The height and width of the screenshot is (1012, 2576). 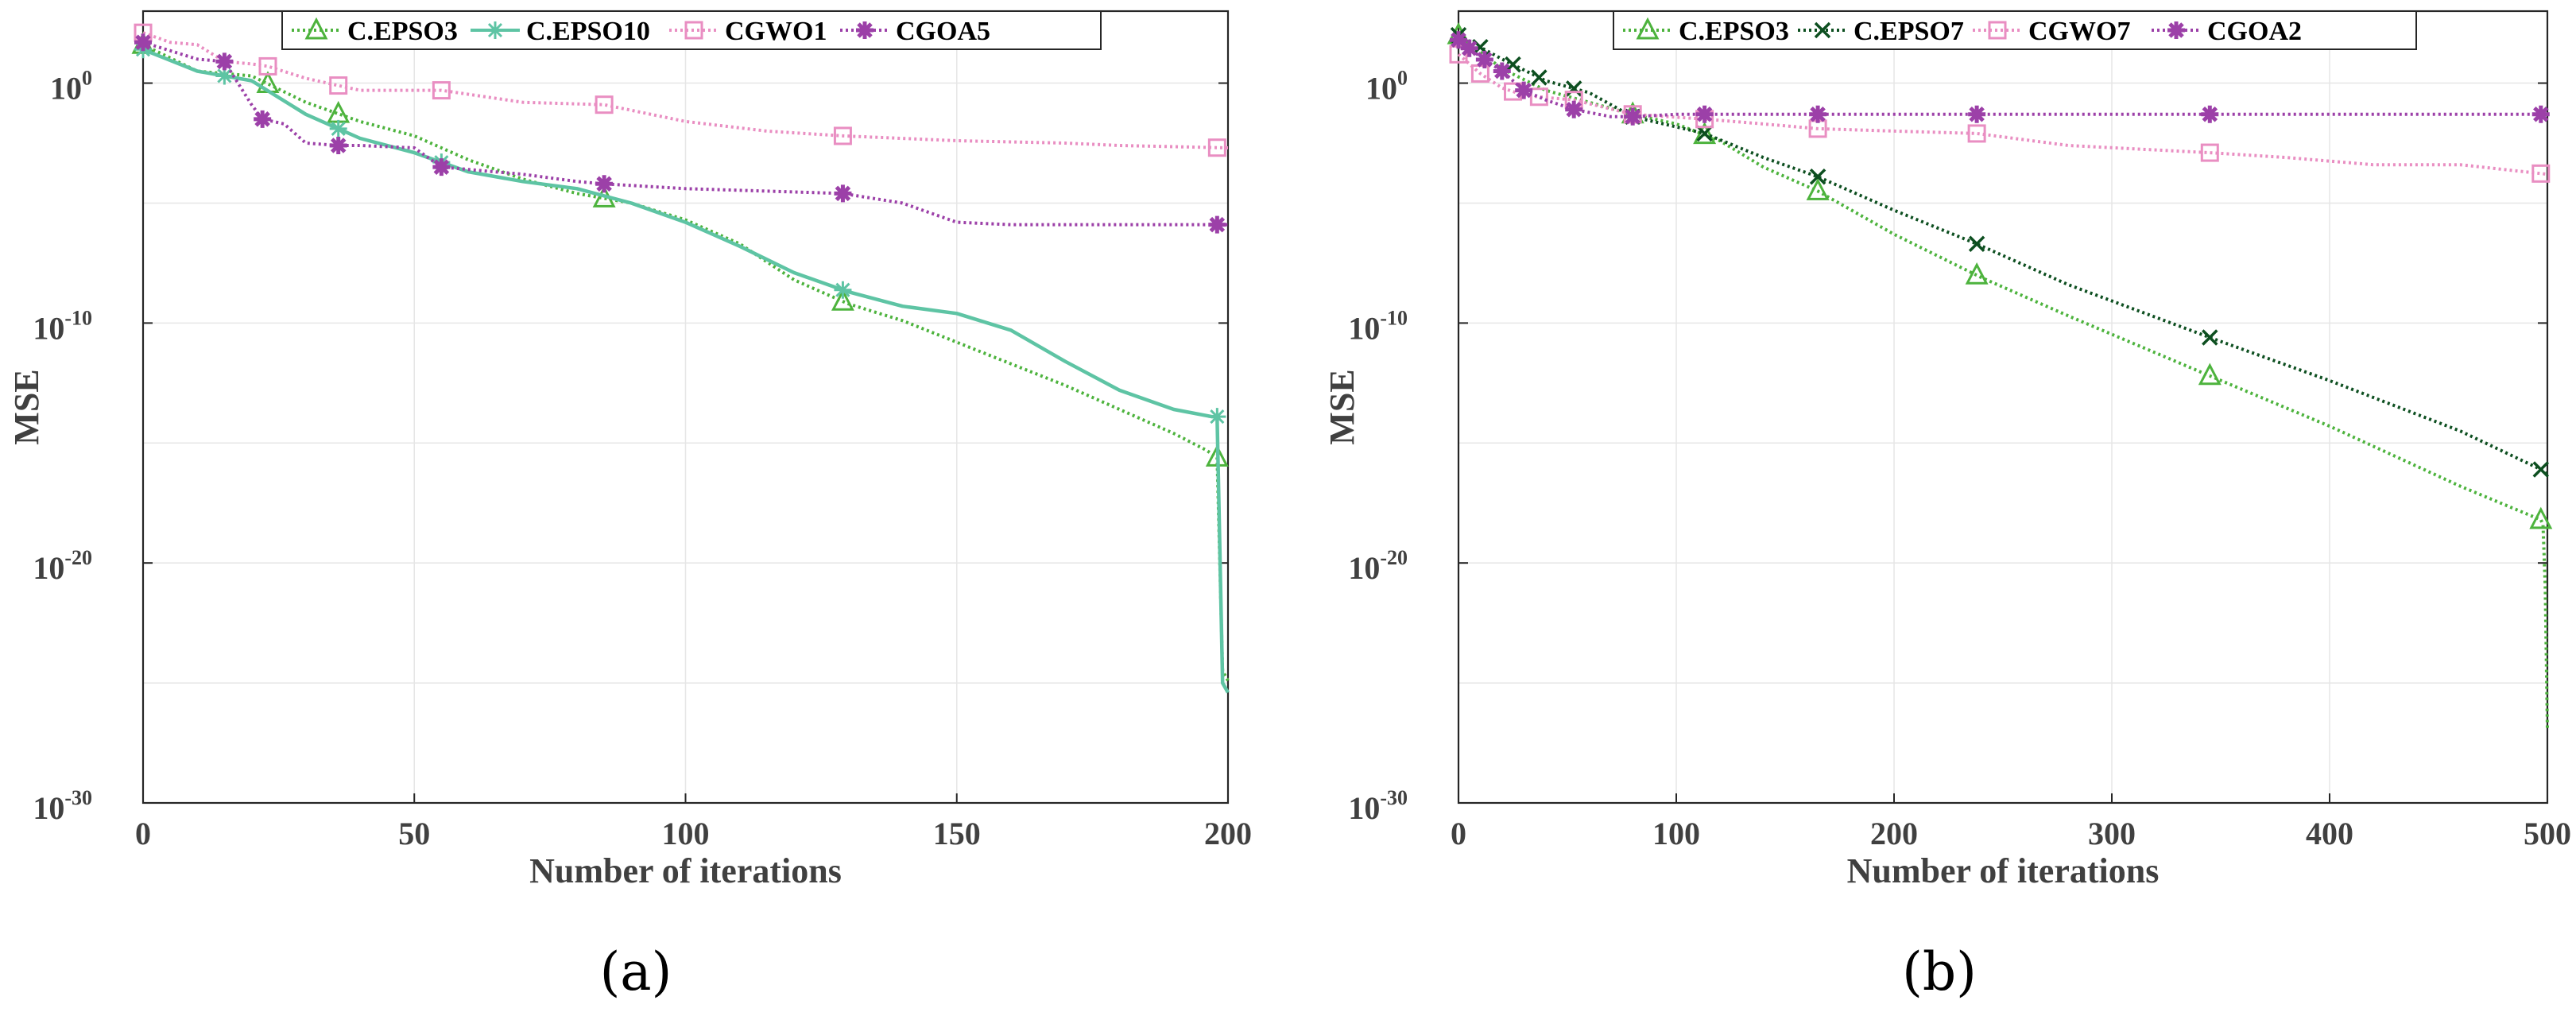 I want to click on legend-label: CGWO1, so click(x=776, y=31).